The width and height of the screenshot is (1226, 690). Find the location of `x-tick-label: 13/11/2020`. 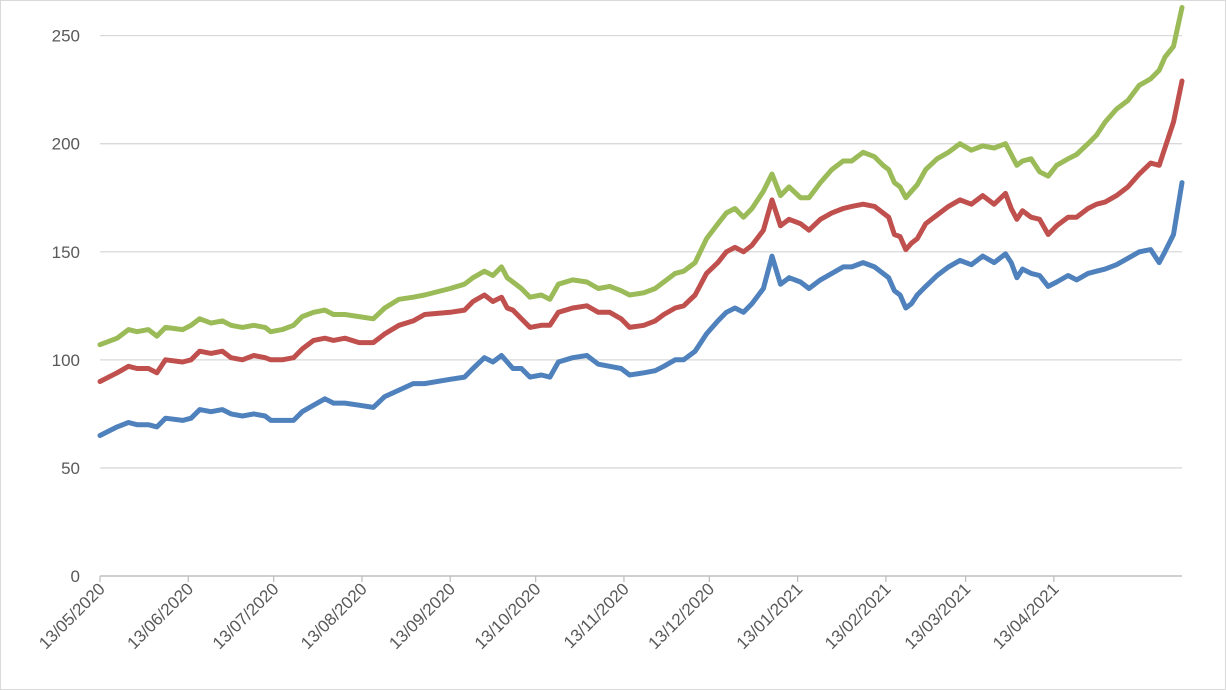

x-tick-label: 13/11/2020 is located at coordinates (596, 615).